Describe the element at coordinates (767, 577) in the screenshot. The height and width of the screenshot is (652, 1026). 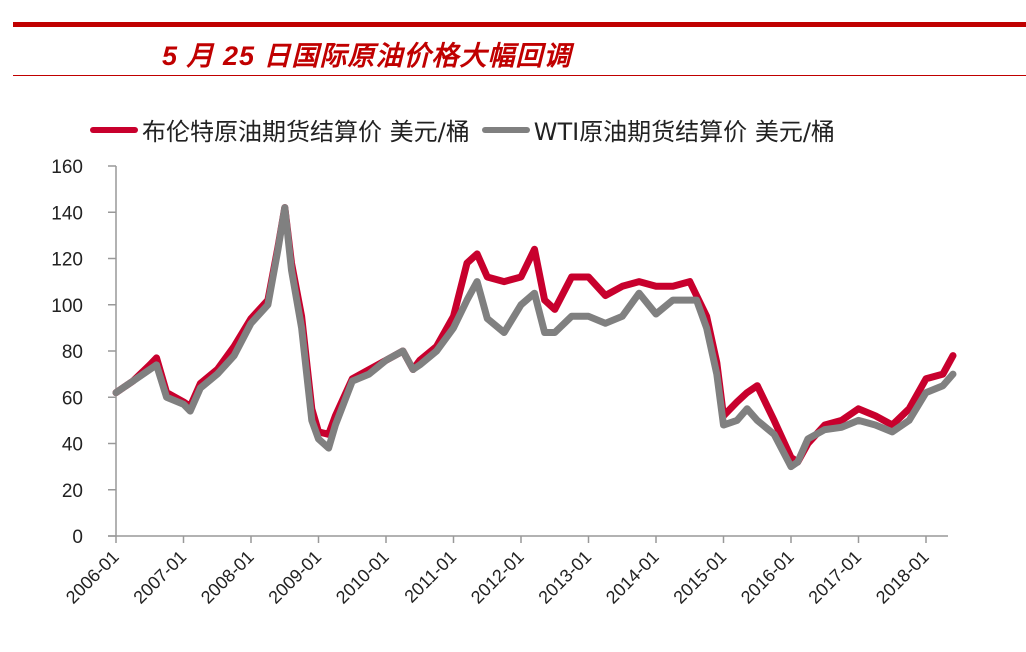
I see `x-tick-label: 2016-01` at that location.